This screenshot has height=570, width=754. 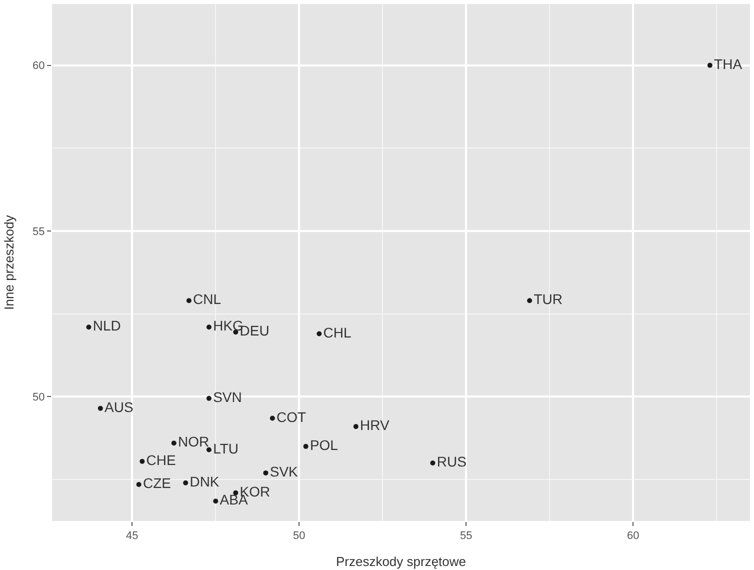 I want to click on data-label: TUR, so click(x=548, y=299).